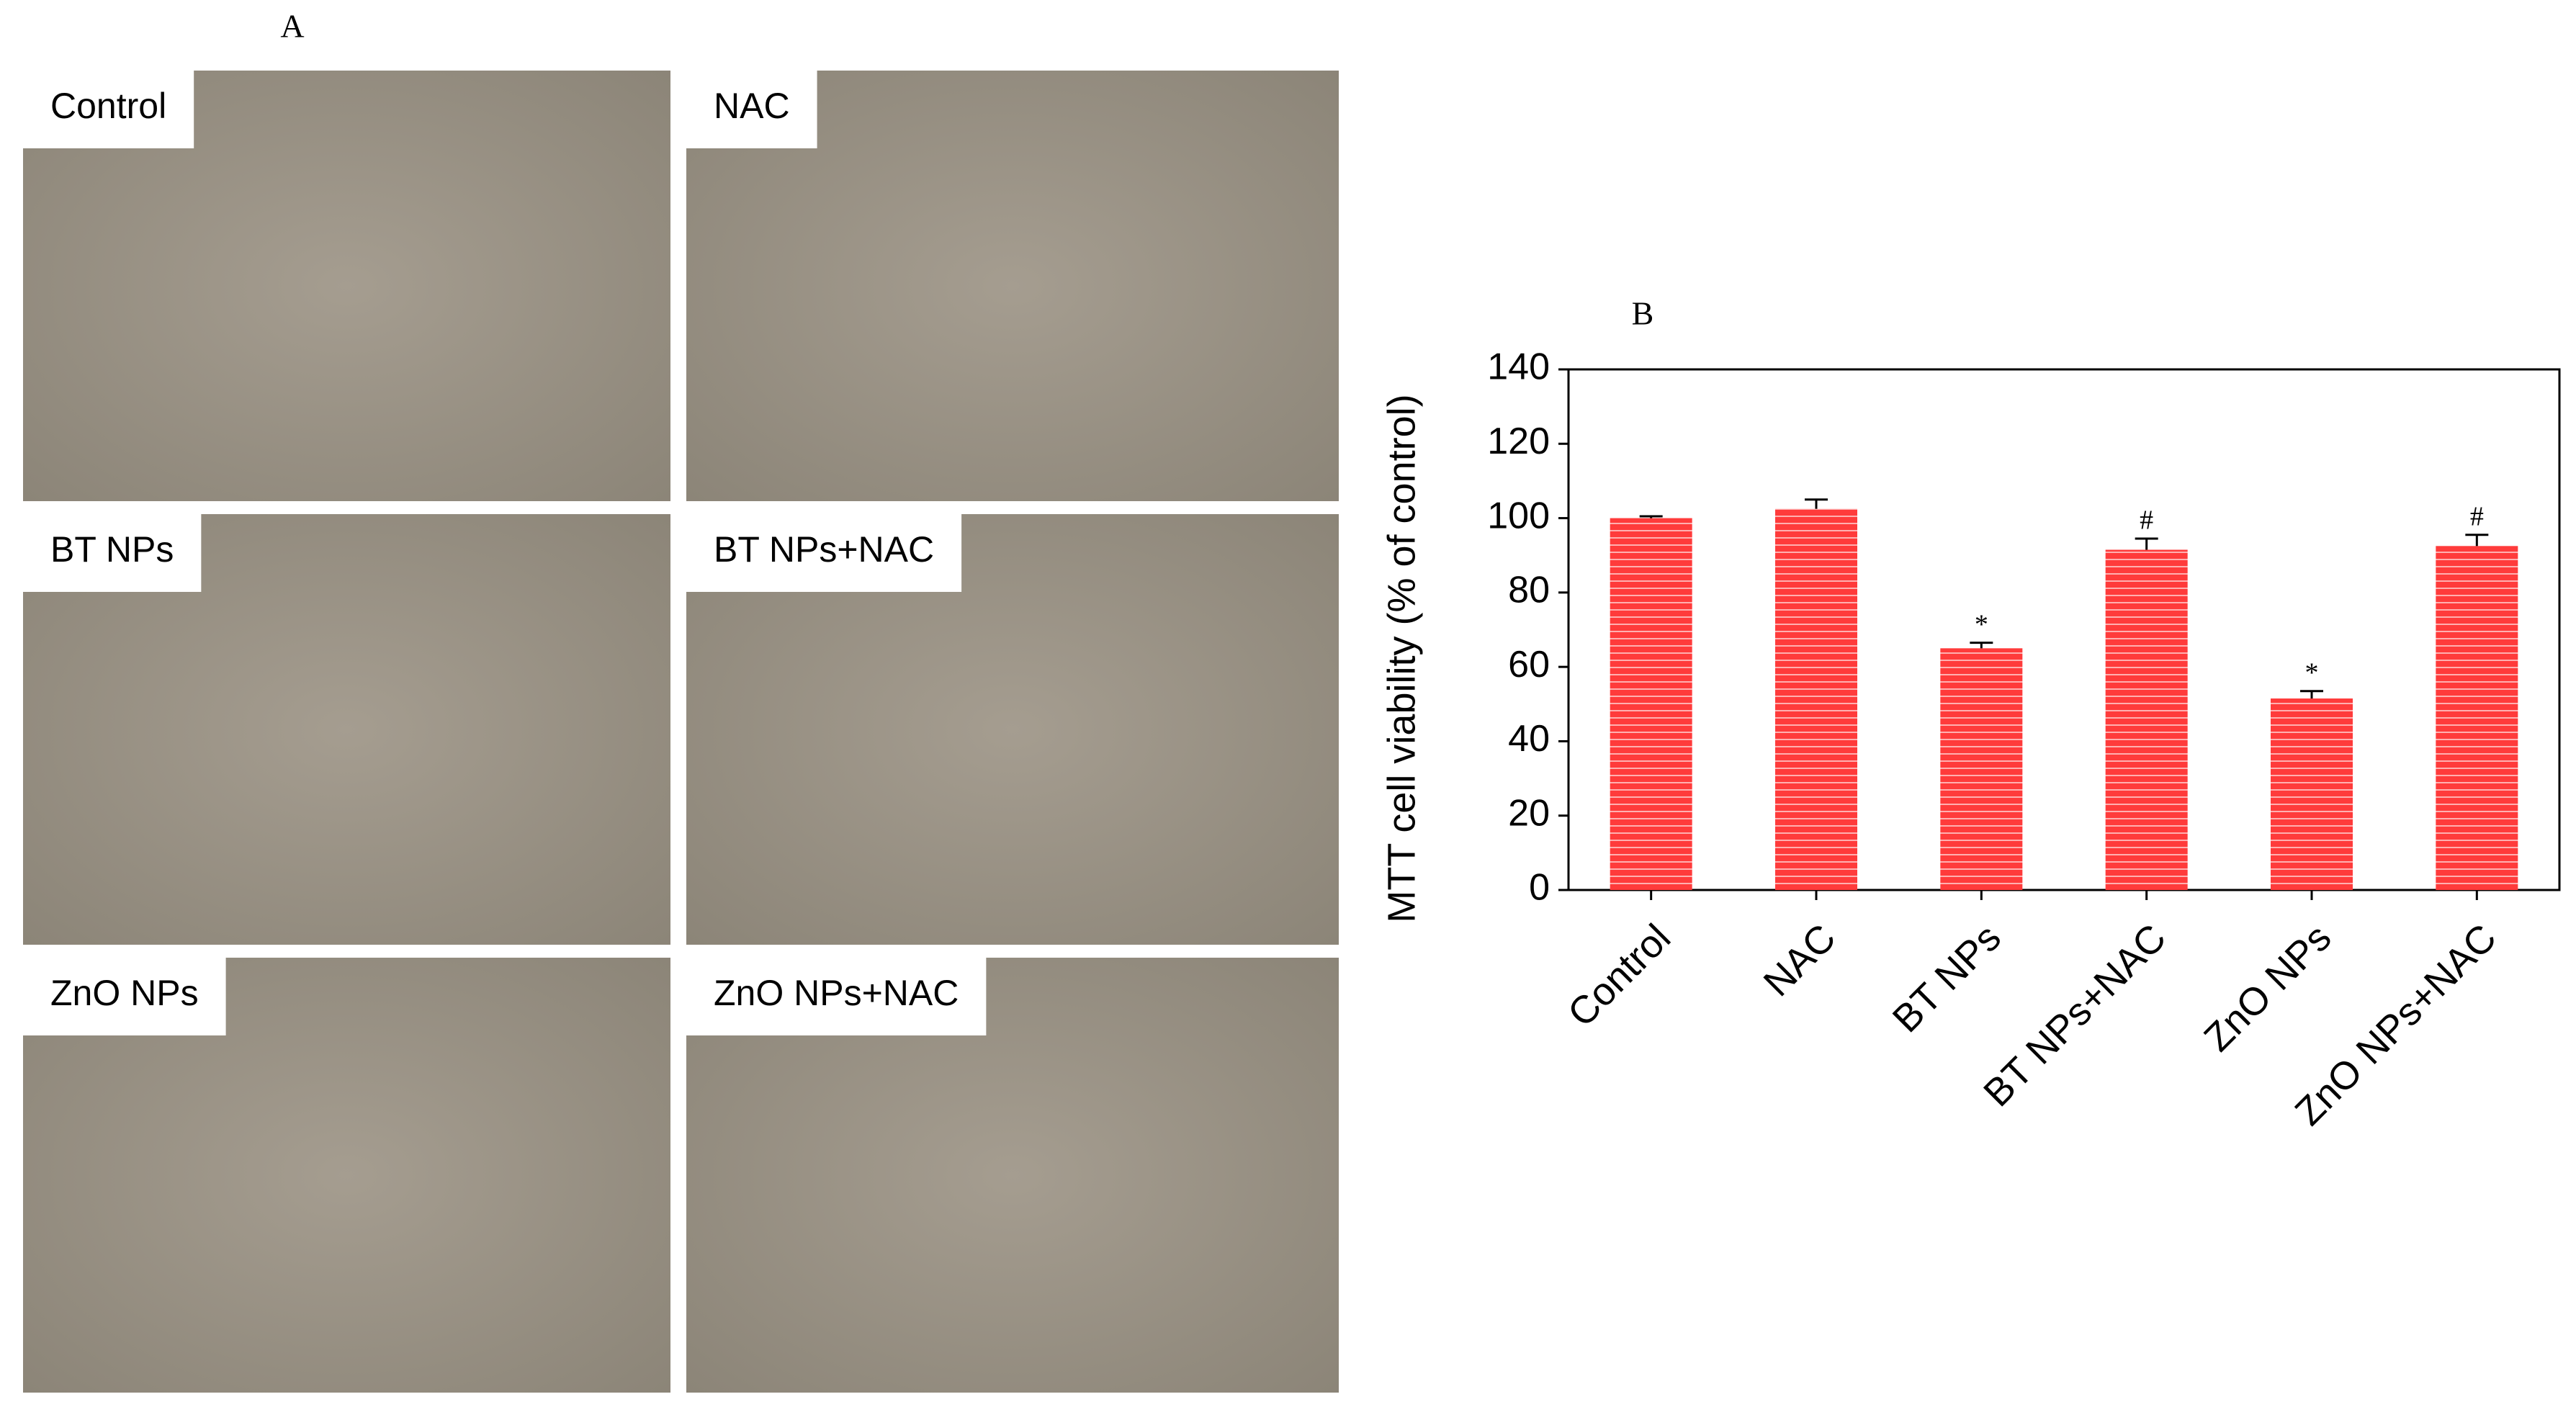 The width and height of the screenshot is (2576, 1407). What do you see at coordinates (1643, 313) in the screenshot?
I see `panel-label: B` at bounding box center [1643, 313].